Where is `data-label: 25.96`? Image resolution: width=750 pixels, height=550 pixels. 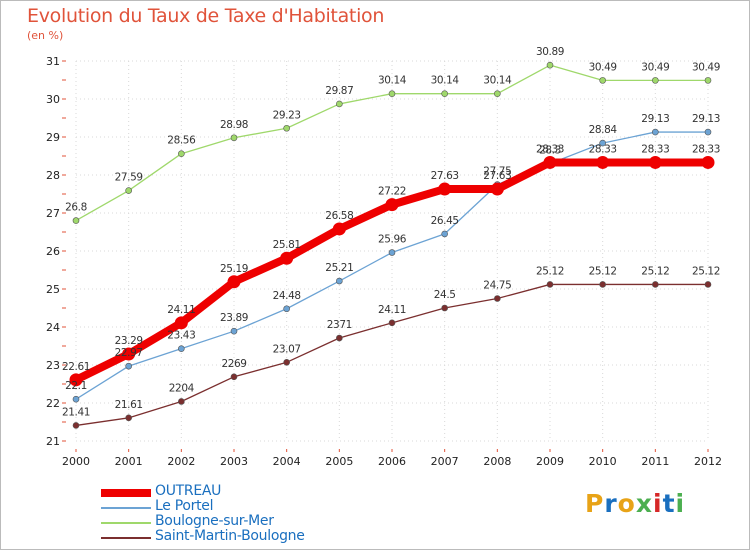 data-label: 25.96 is located at coordinates (392, 240).